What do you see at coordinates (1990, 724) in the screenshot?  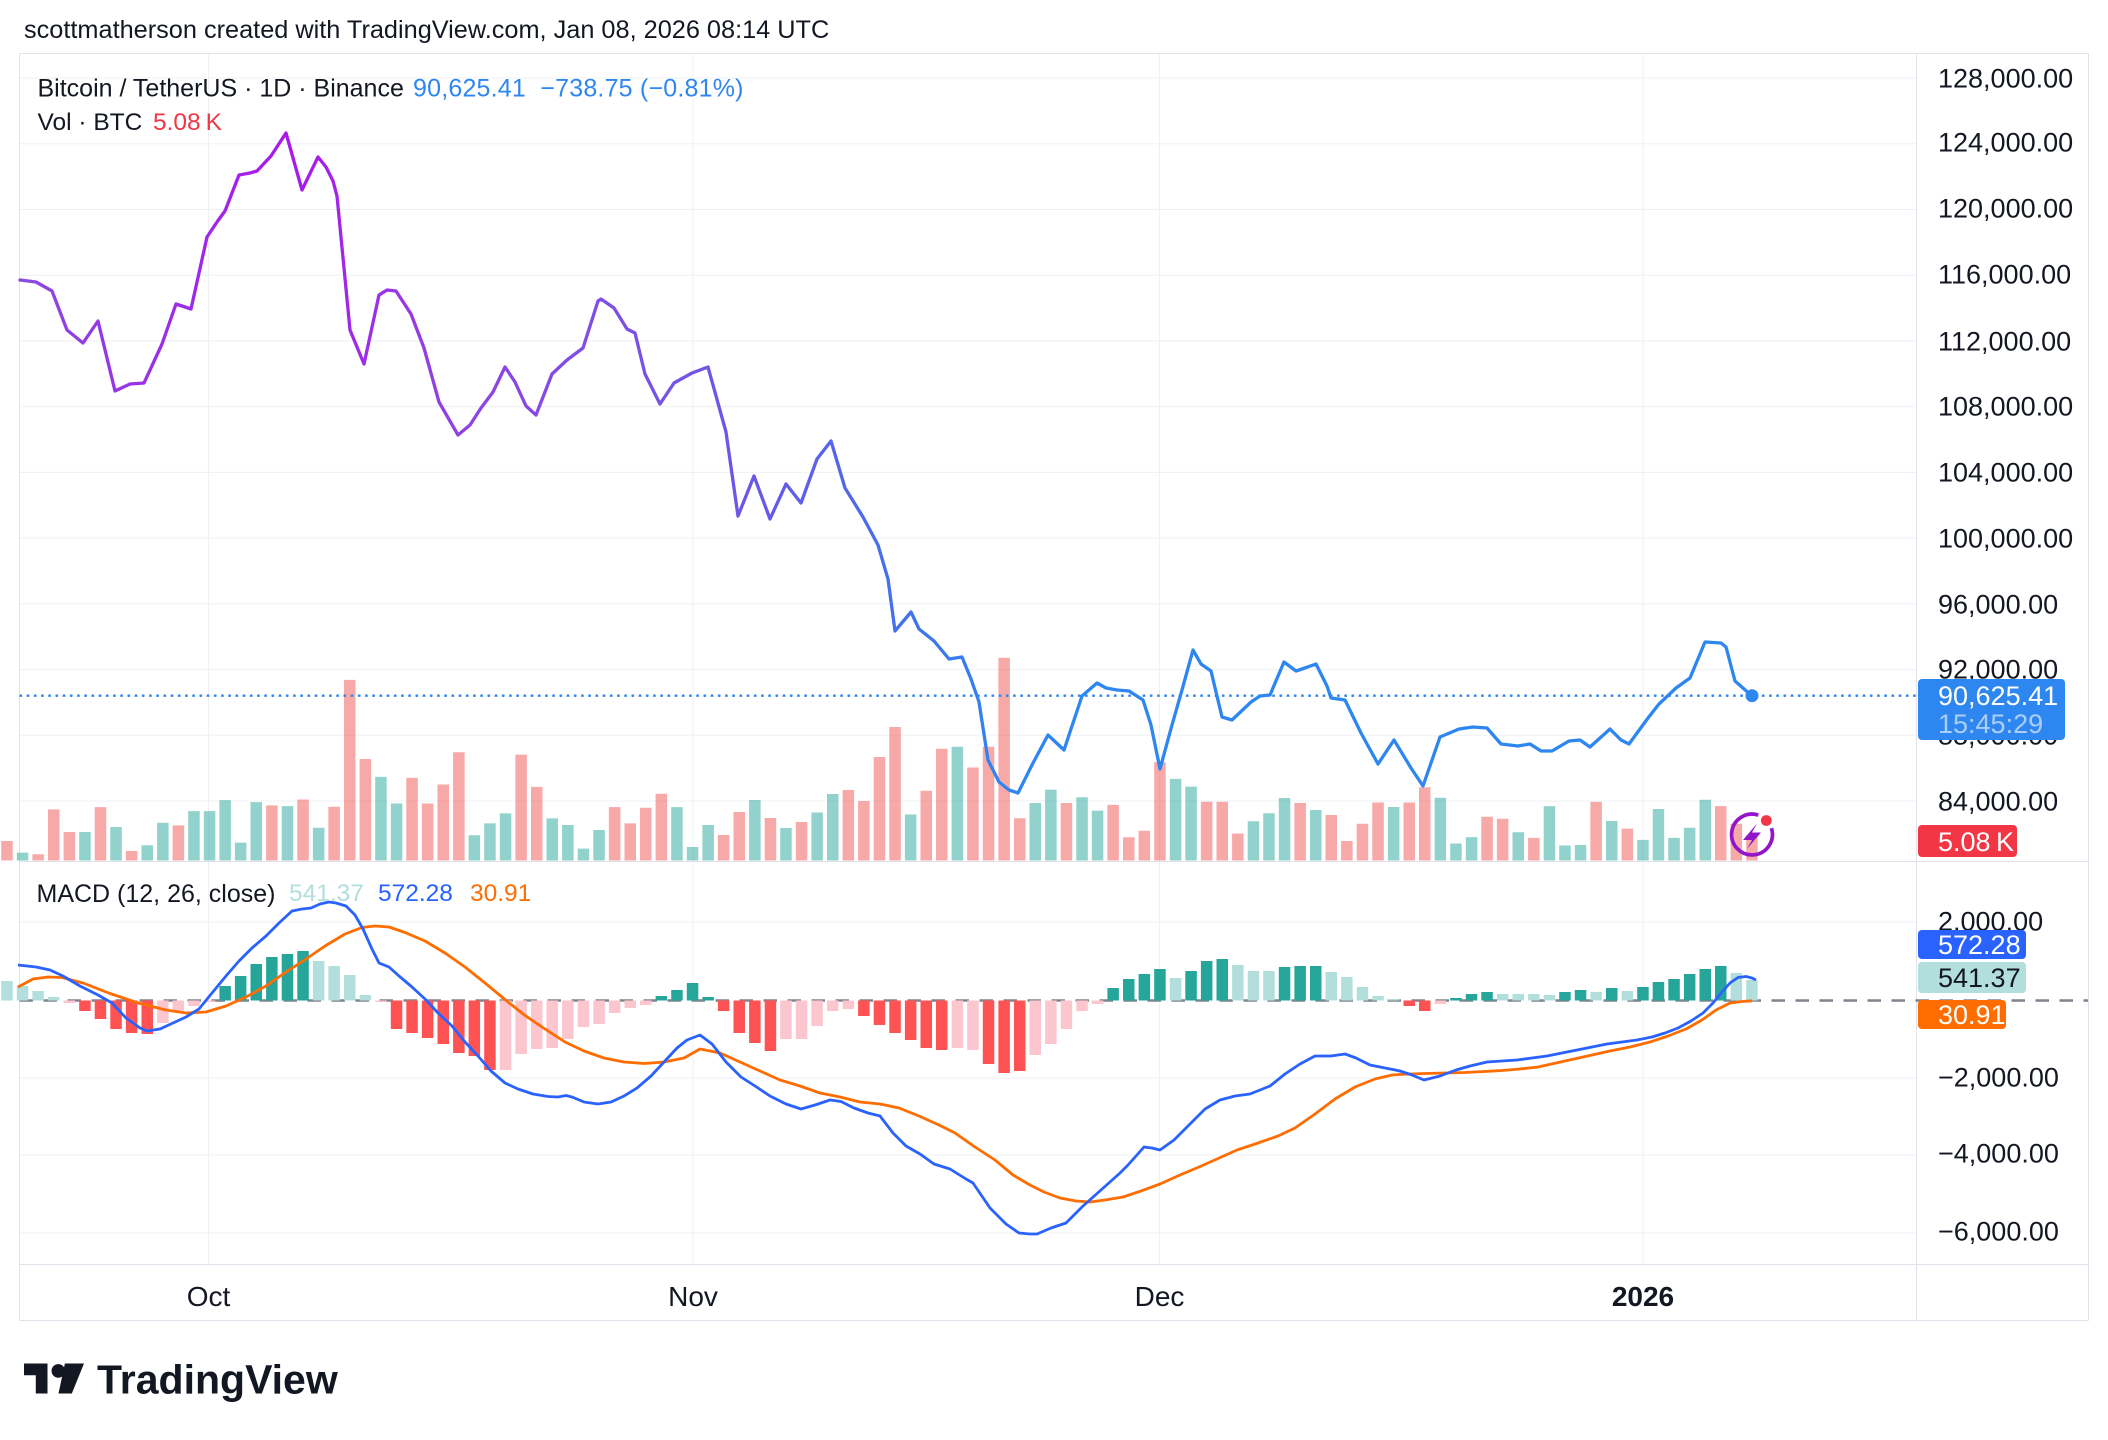 I see `svg-text: 15:45:29` at bounding box center [1990, 724].